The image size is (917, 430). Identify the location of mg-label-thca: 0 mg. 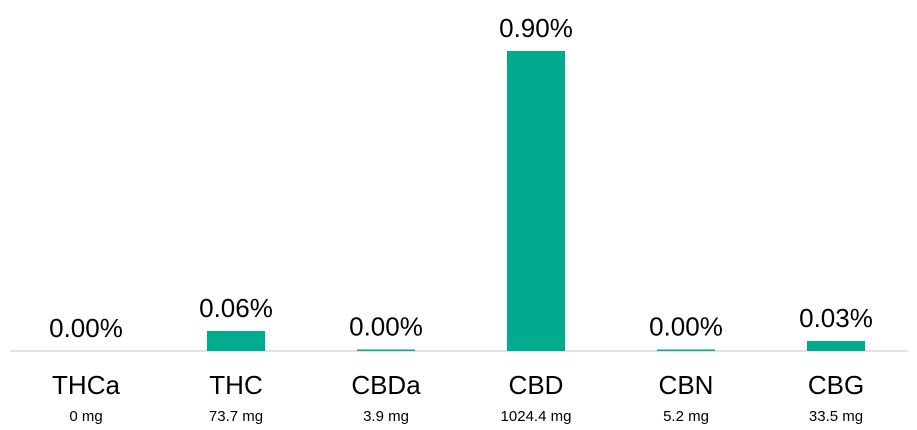
(85, 416).